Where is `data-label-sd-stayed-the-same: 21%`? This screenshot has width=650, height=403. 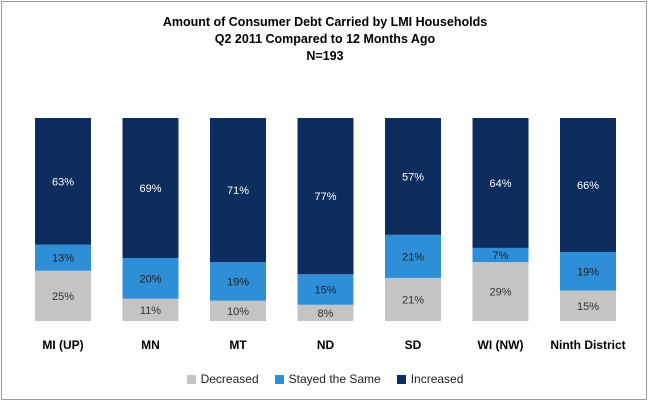
data-label-sd-stayed-the-same: 21% is located at coordinates (413, 257).